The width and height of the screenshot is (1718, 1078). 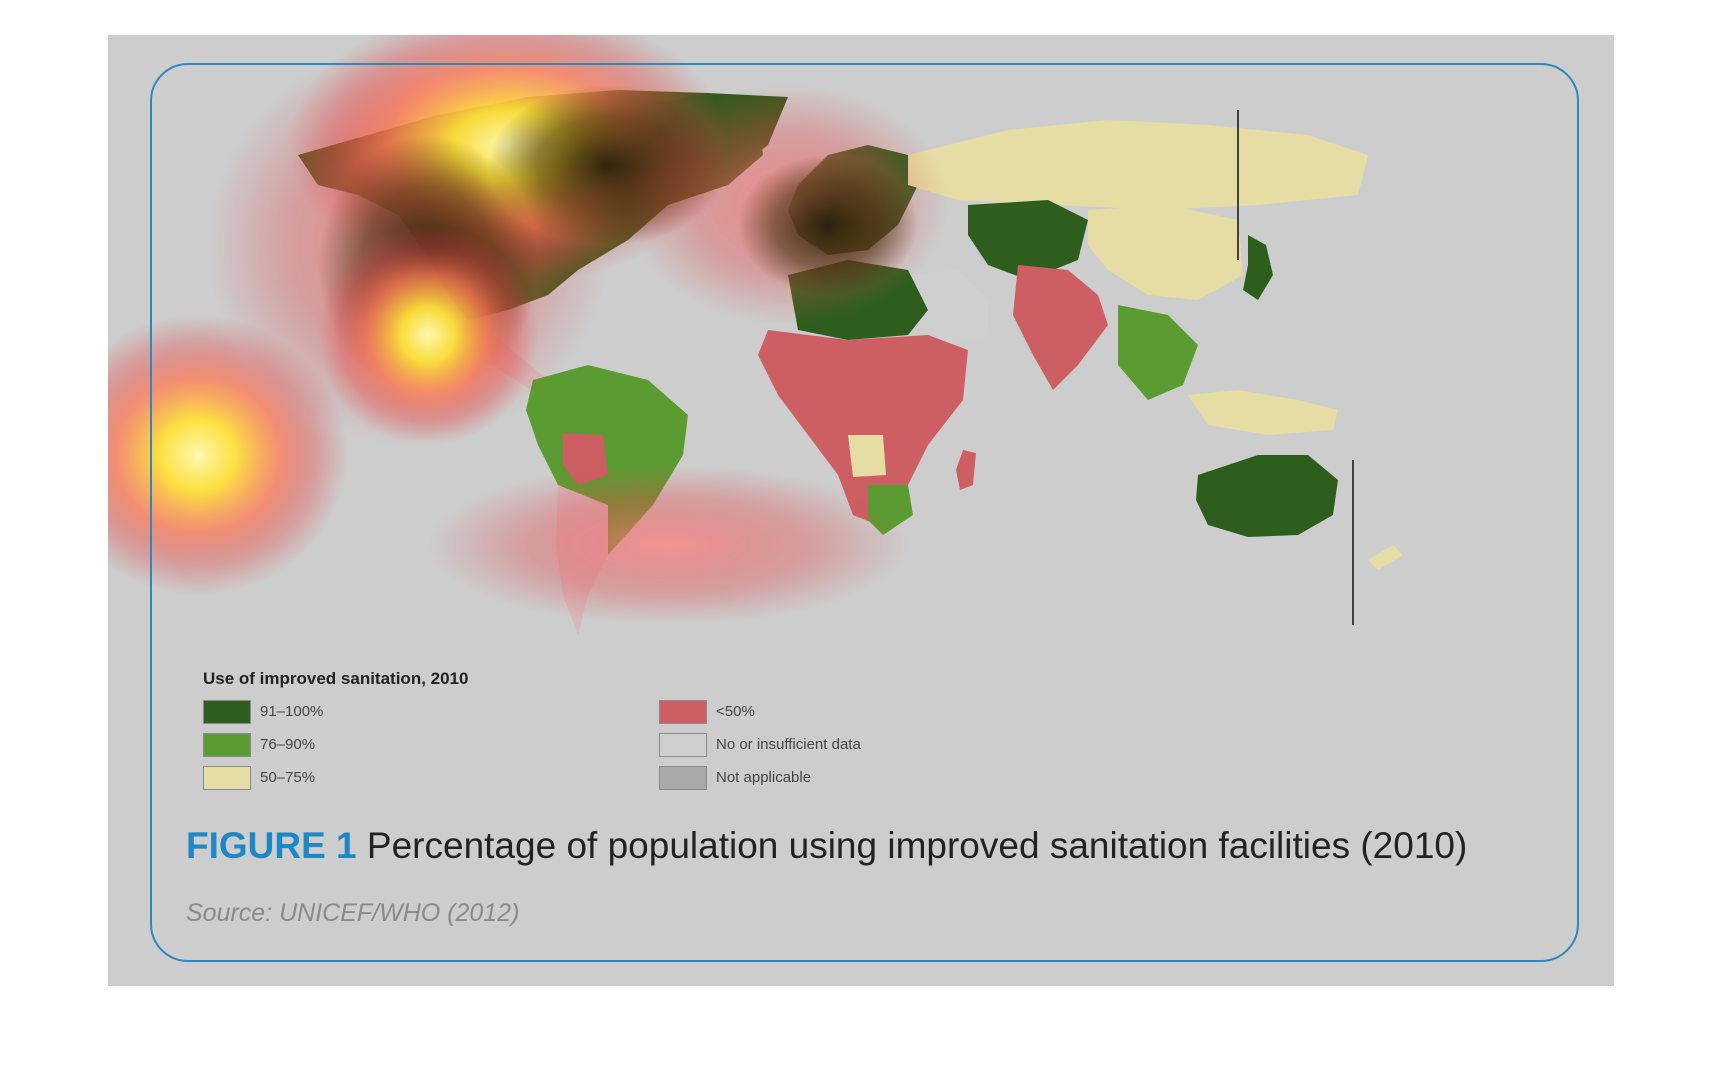 I want to click on region-china, so click(x=1165, y=252).